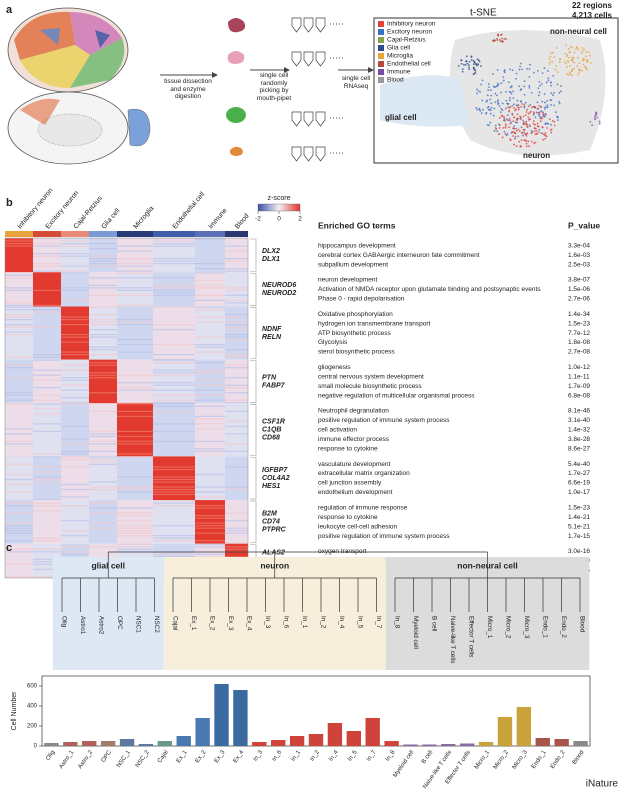  I want to click on label: 4,213 cells, so click(592, 15).